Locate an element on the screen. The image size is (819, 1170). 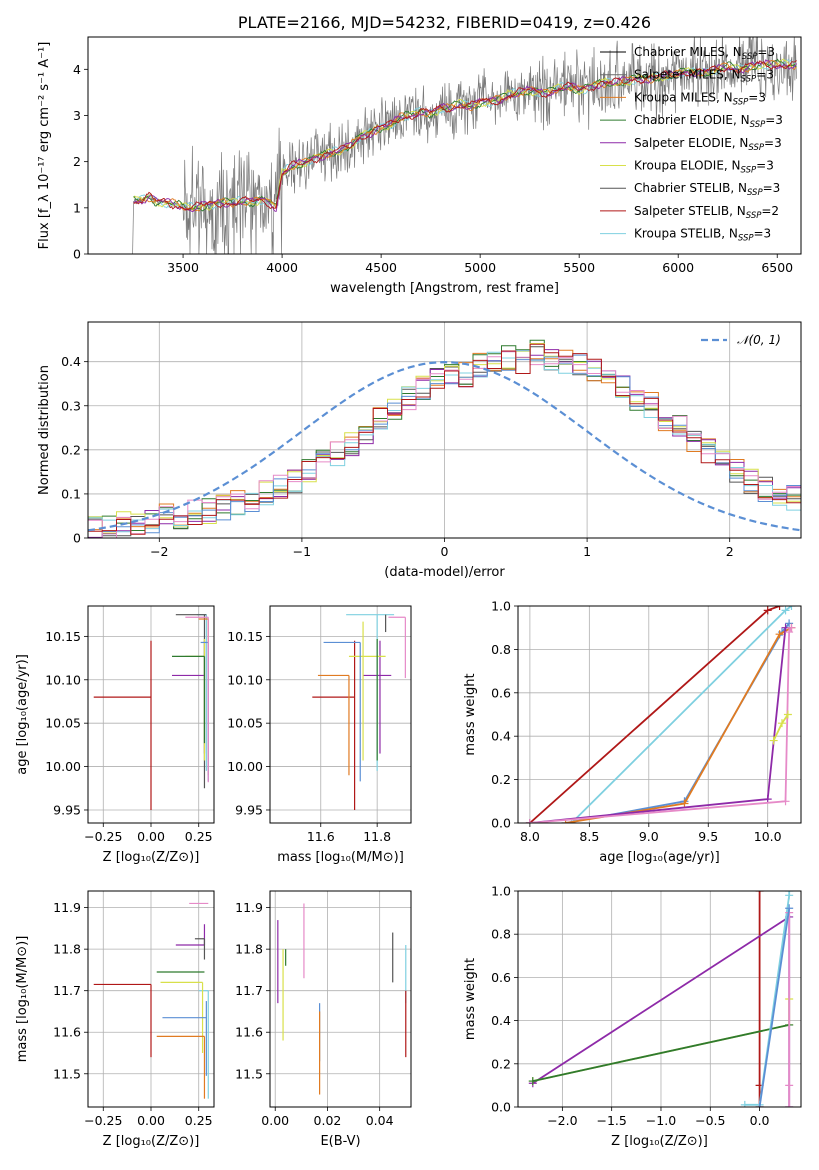
y-axis-label: age [log₁₀(age/yr)] is located at coordinates (22, 714).